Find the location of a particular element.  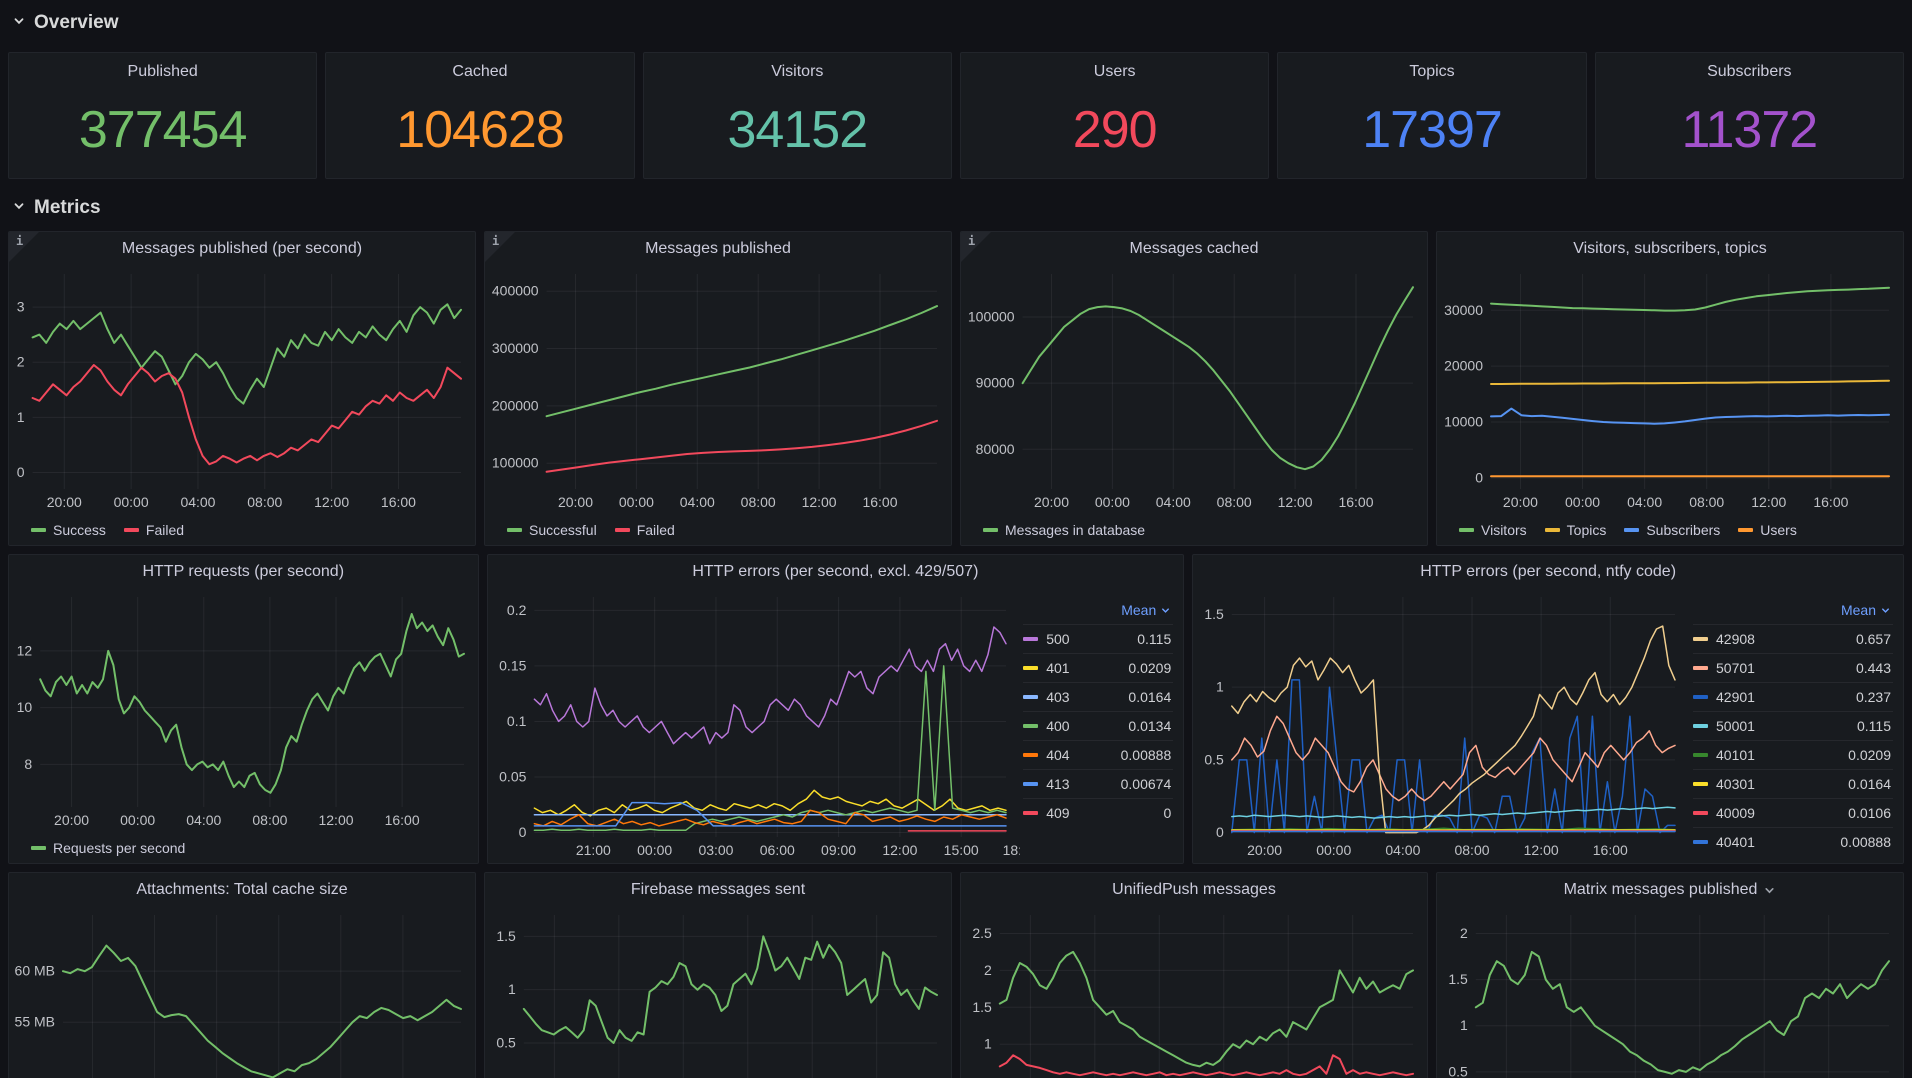

legend-list: Success Failed is located at coordinates (242, 530).